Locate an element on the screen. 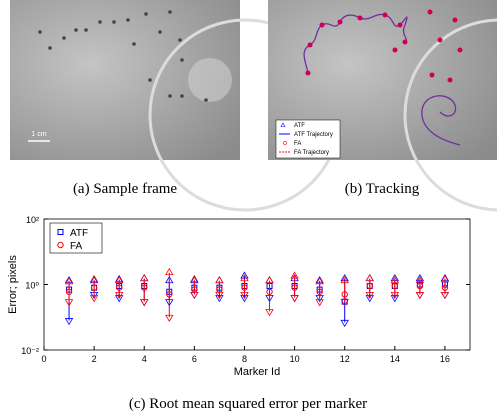 This screenshot has height=416, width=497. x-tick-label: 16 is located at coordinates (445, 359).